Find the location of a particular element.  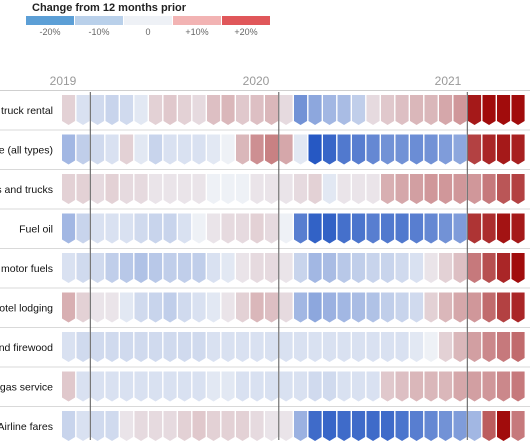

row-label-background is located at coordinates (29, 347).